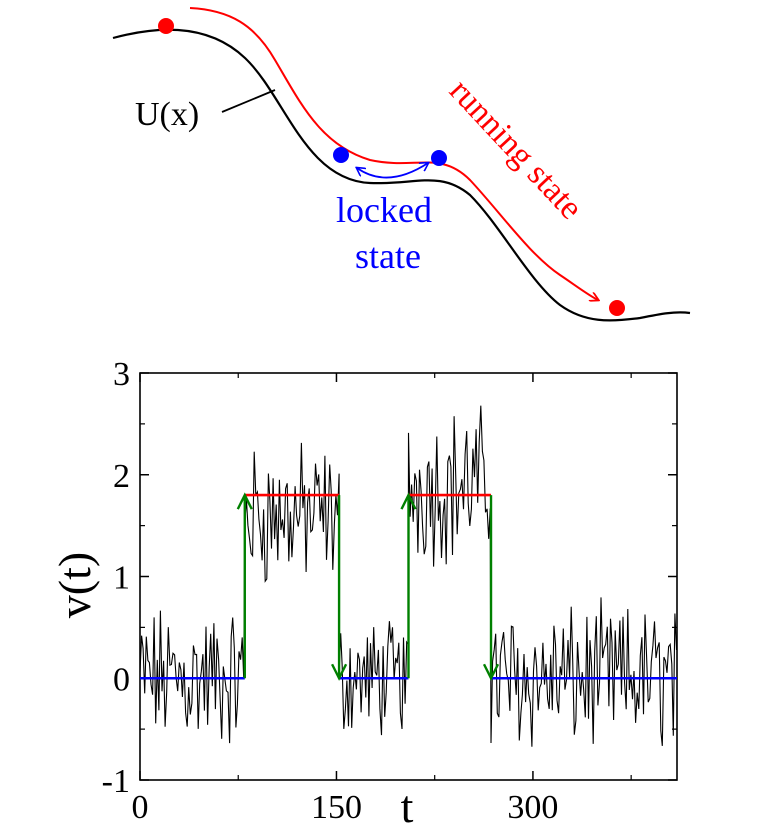 Image resolution: width=758 pixels, height=838 pixels. I want to click on locked-state-arrow, so click(392, 171).